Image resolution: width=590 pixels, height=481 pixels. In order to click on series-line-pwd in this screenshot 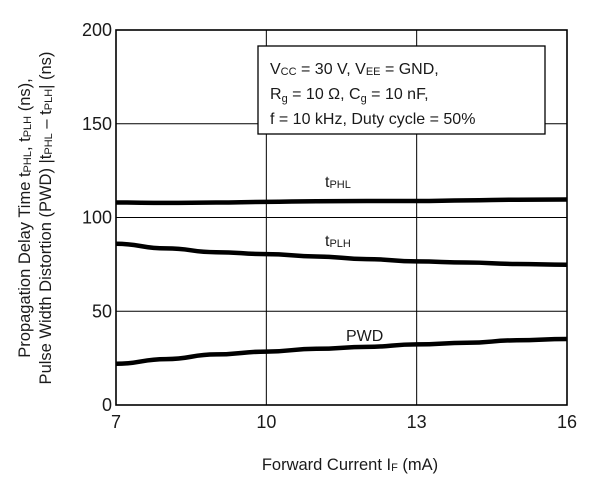, I will do `click(341, 351)`.